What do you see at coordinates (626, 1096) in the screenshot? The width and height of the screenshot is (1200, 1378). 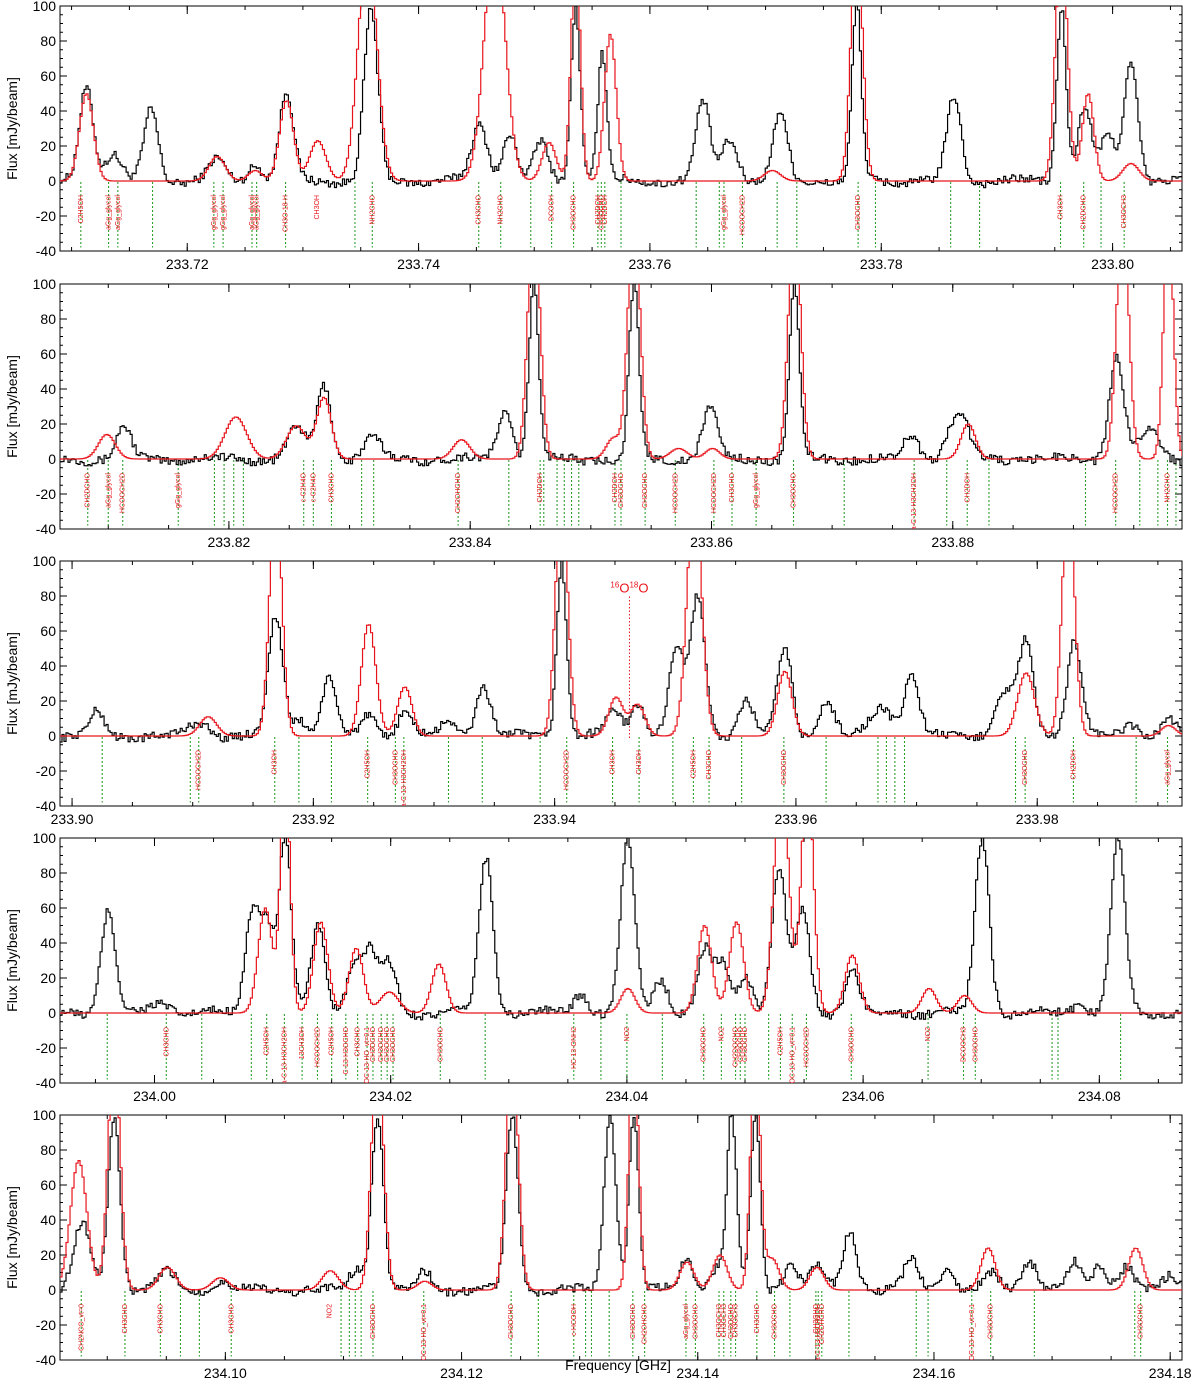 I see `x-tick-label: 234.04` at bounding box center [626, 1096].